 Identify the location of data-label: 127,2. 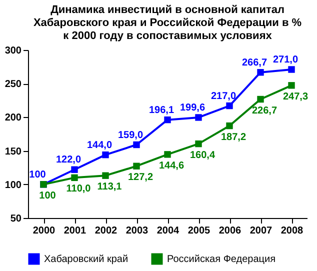
(141, 178).